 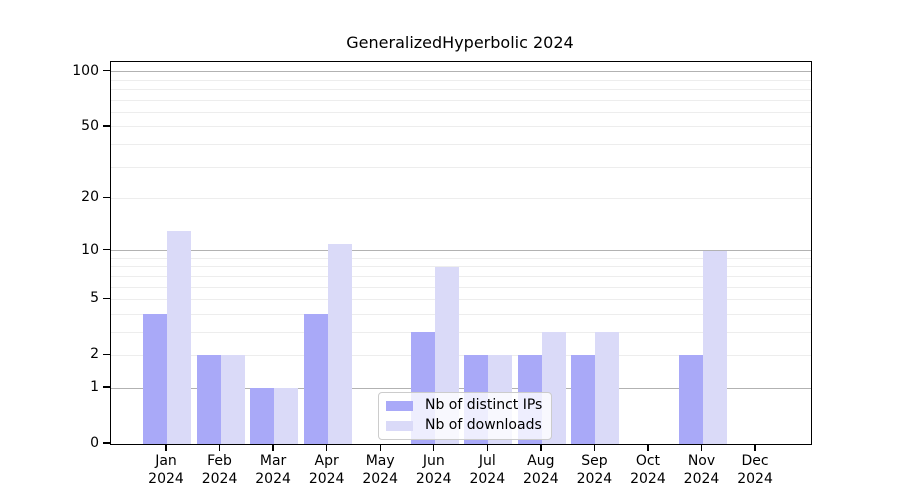 I want to click on x-tick-month: Dec, so click(x=755, y=461).